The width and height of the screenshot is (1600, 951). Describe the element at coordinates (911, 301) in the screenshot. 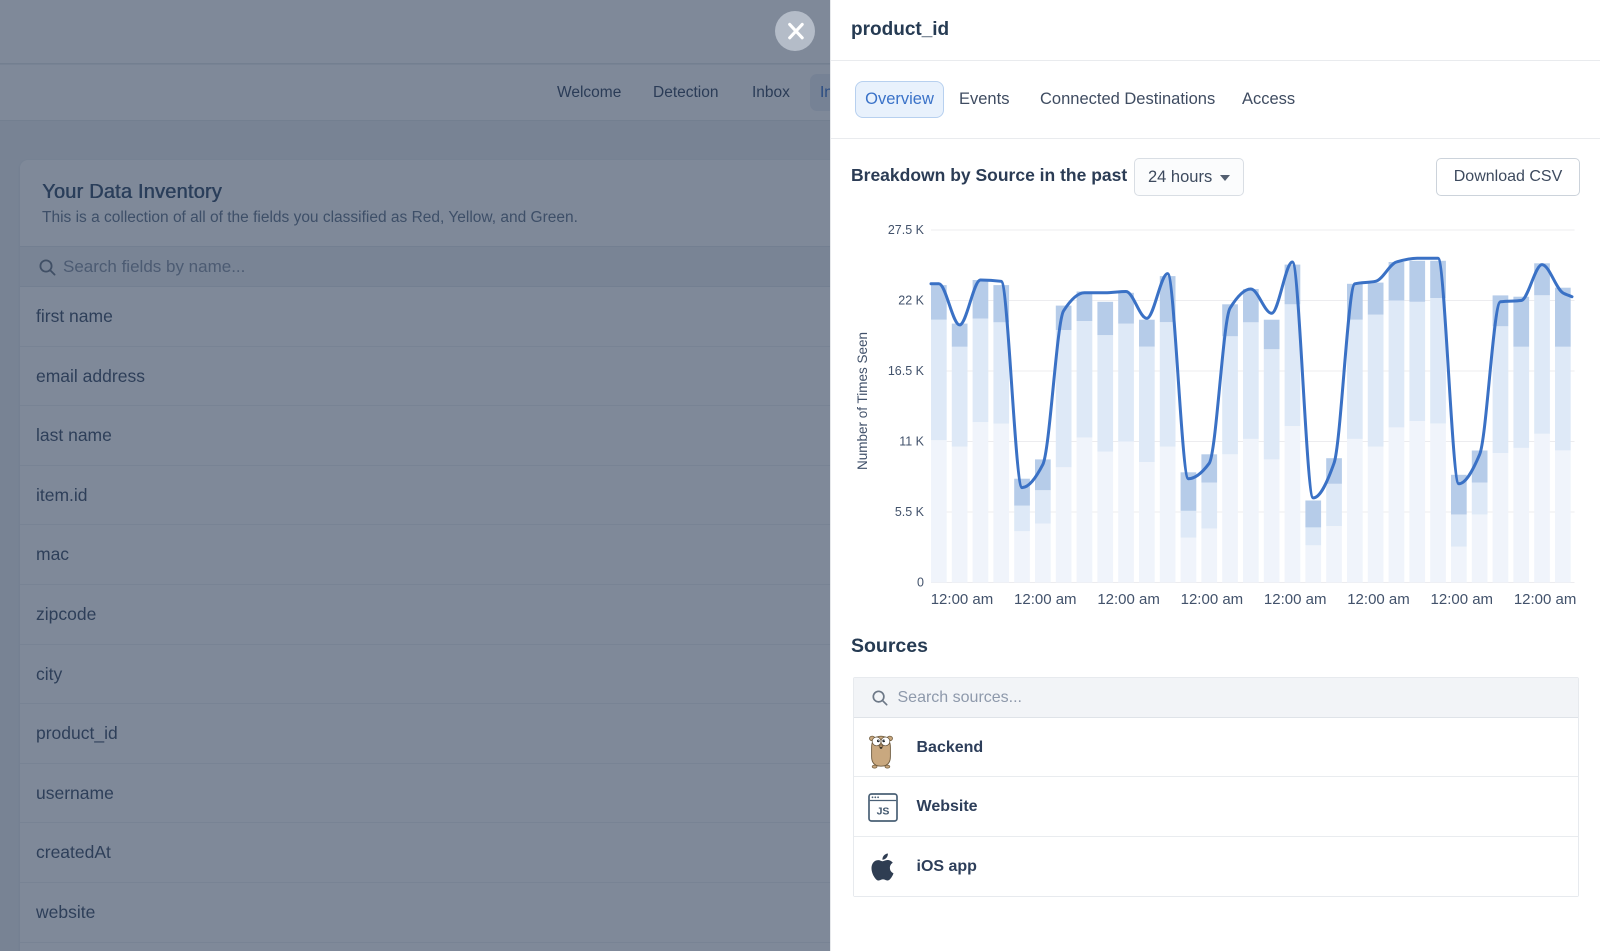

I see `svg-text: 22 K` at that location.